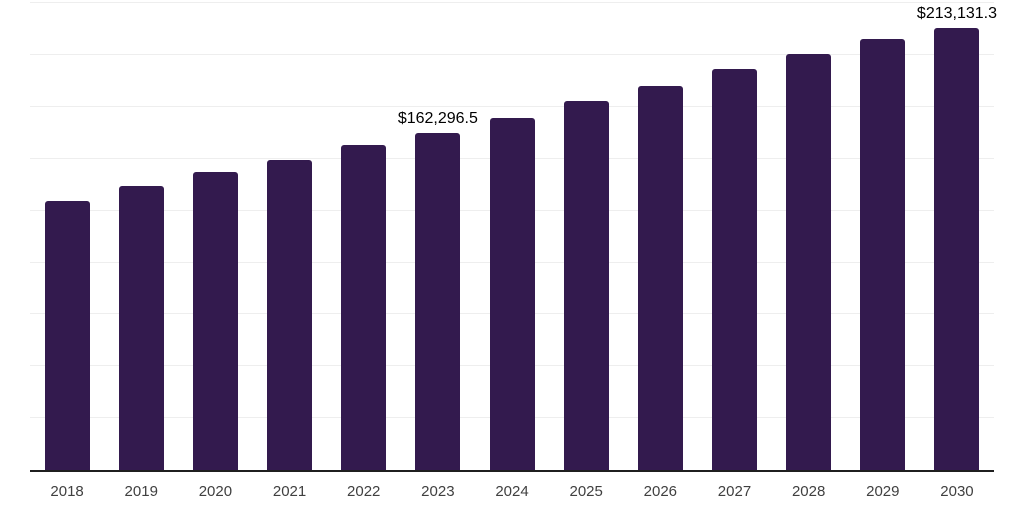 Image resolution: width=1024 pixels, height=512 pixels. I want to click on bar-slot: 2029, so click(883, 250).